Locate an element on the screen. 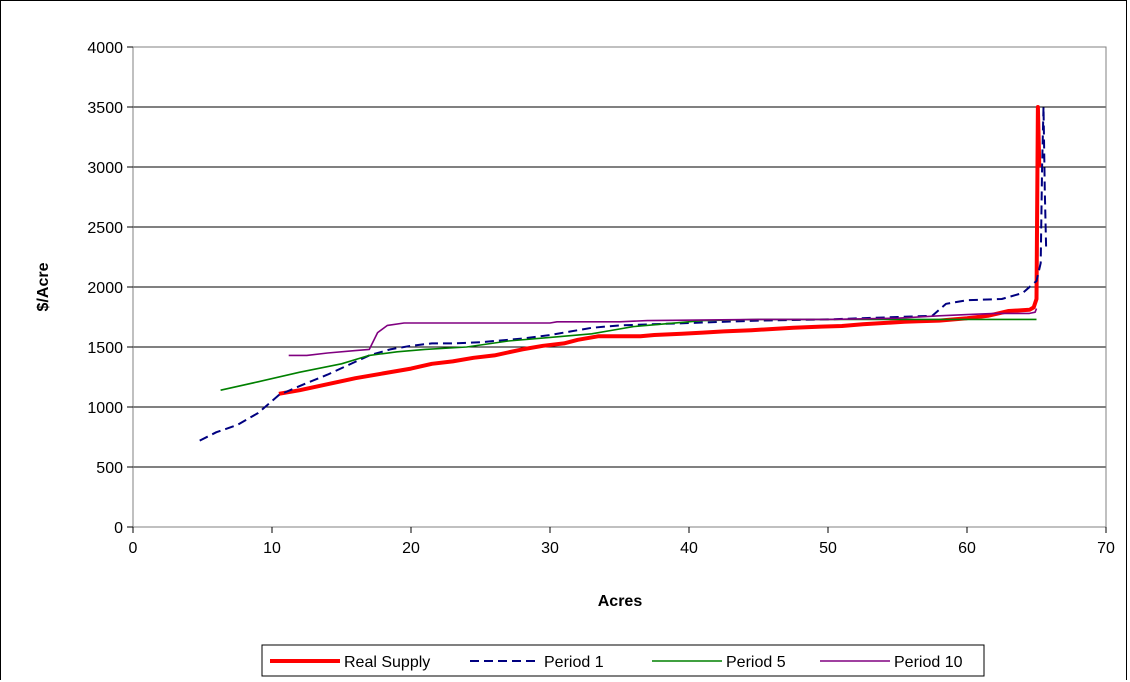 This screenshot has width=1130, height=682. x-axis-title: Acres is located at coordinates (620, 601).